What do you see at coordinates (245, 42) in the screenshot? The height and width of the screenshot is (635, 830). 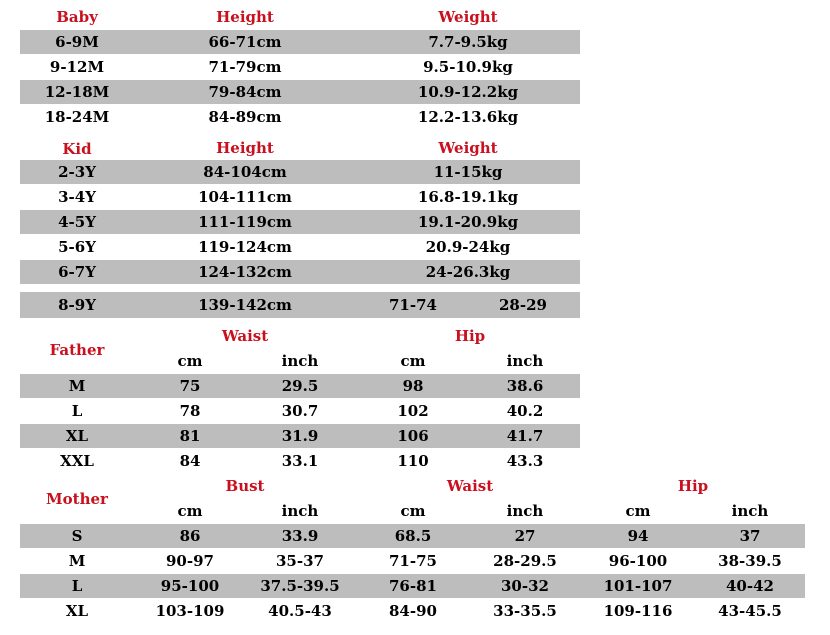 I see `height-value: 66-71cm` at bounding box center [245, 42].